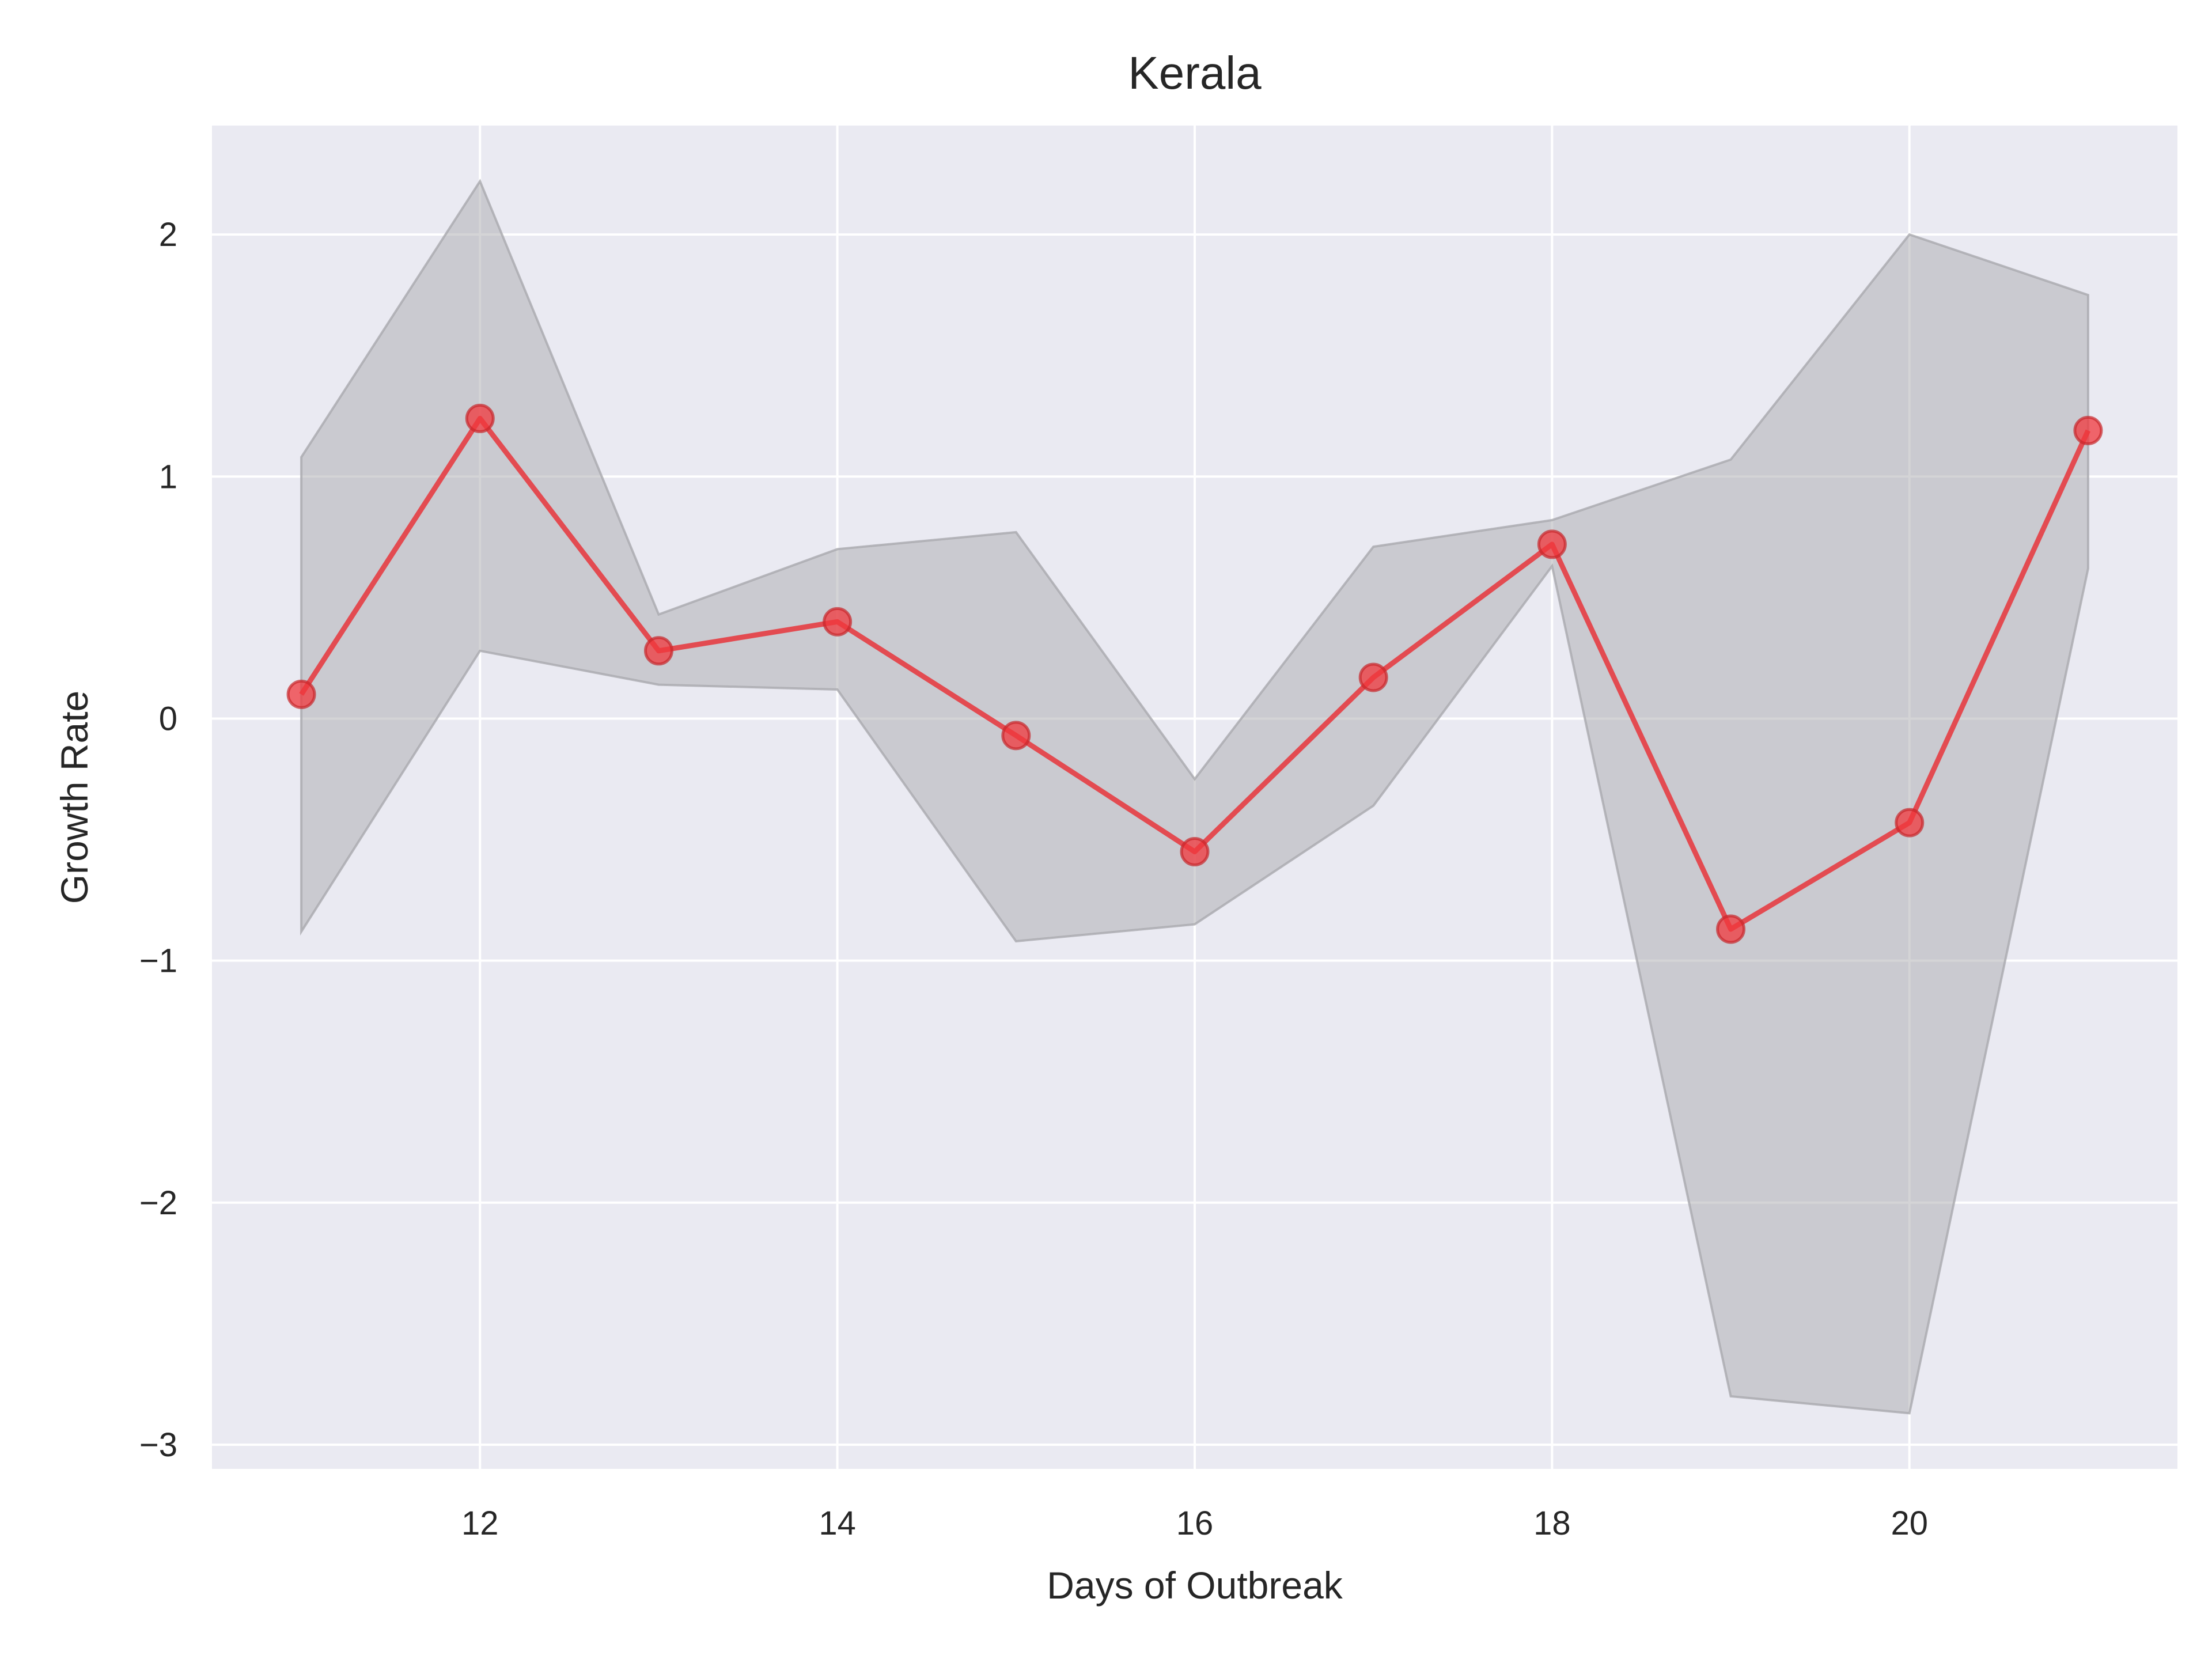 The height and width of the screenshot is (1659, 2212). What do you see at coordinates (480, 1523) in the screenshot?
I see `x-tick-label: 12` at bounding box center [480, 1523].